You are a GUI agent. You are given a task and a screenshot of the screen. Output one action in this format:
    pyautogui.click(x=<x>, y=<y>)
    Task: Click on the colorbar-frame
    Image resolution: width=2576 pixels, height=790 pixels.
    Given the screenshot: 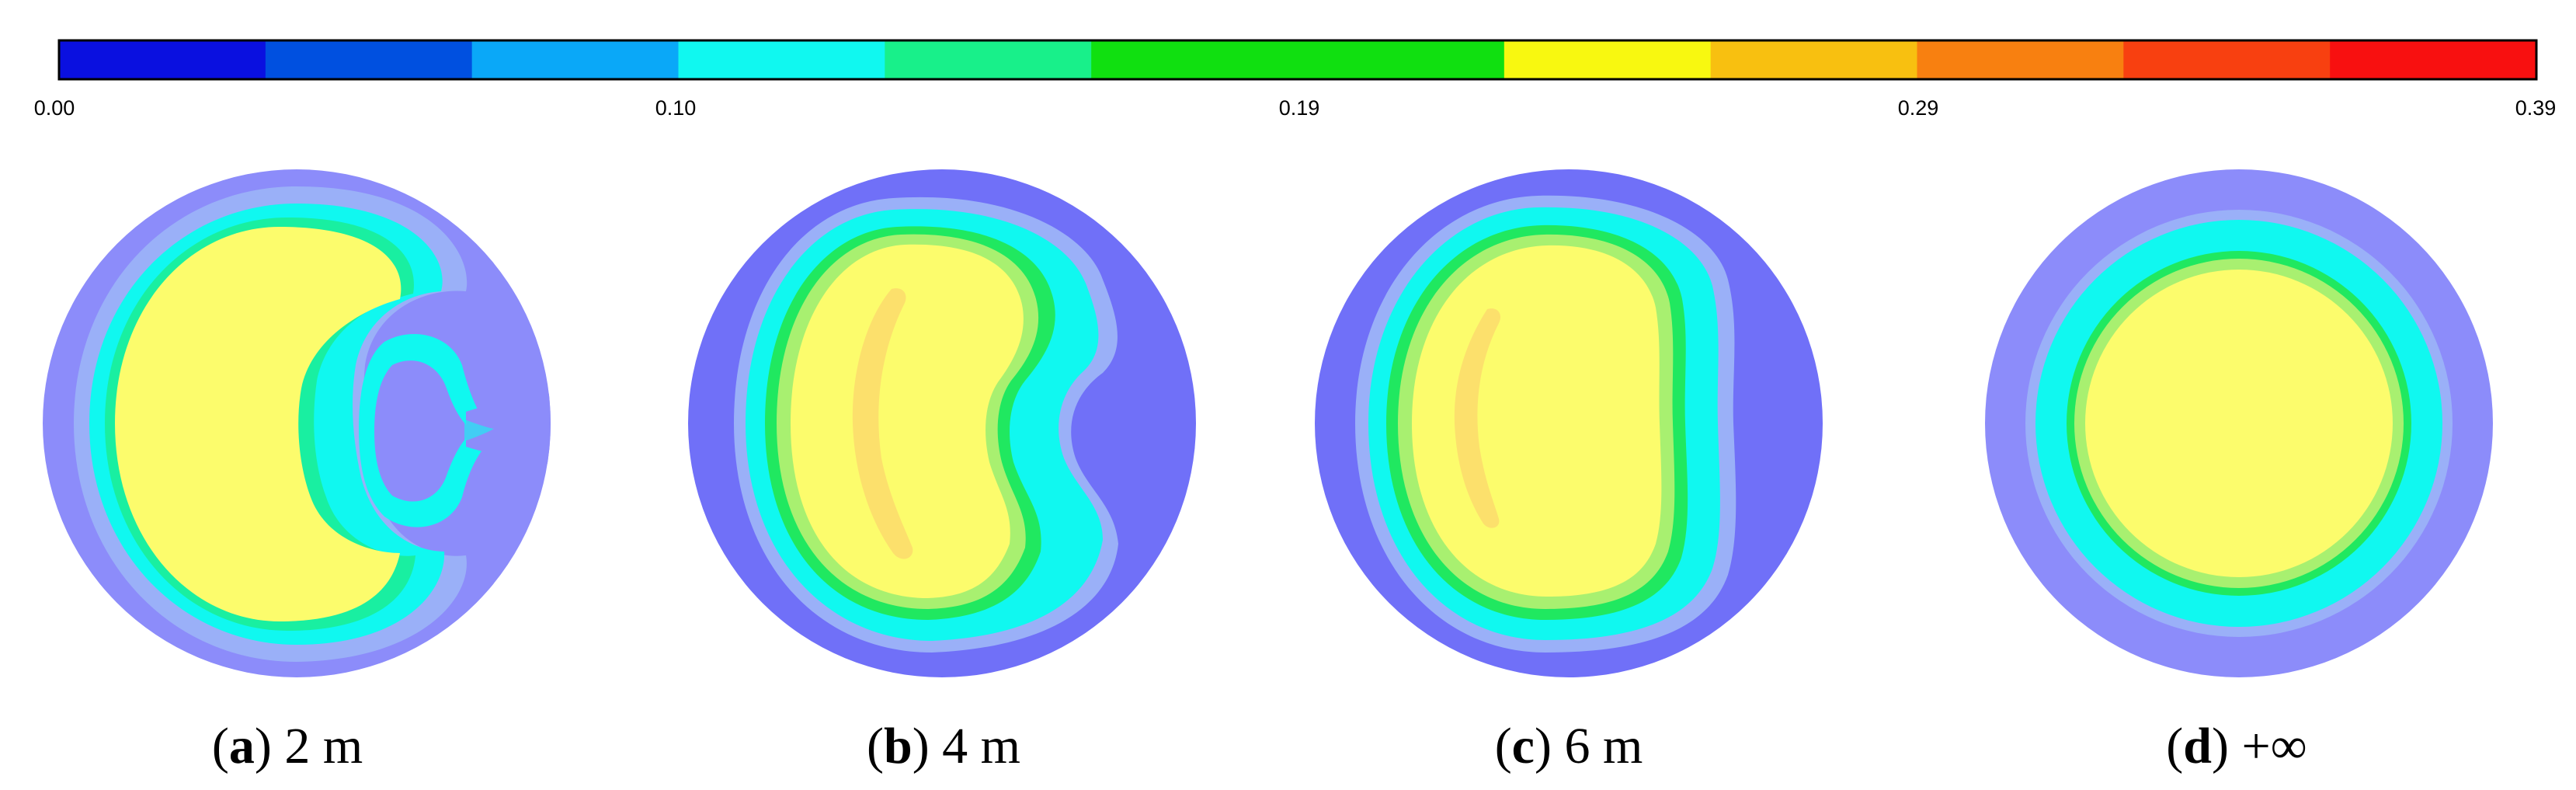 What is the action you would take?
    pyautogui.click(x=1297, y=60)
    